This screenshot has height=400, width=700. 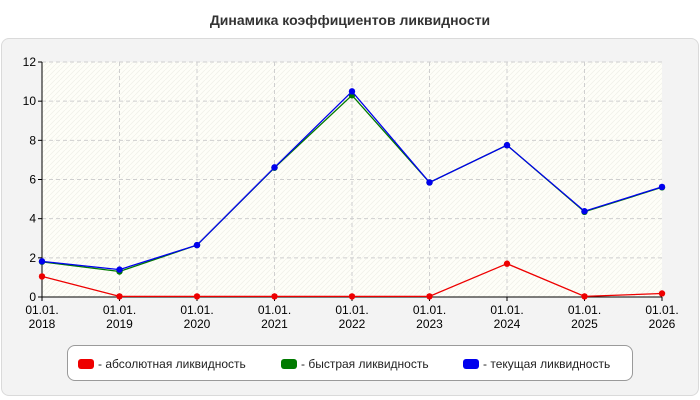 What do you see at coordinates (471, 364) in the screenshot?
I see `legend-swatch-blue-icon` at bounding box center [471, 364].